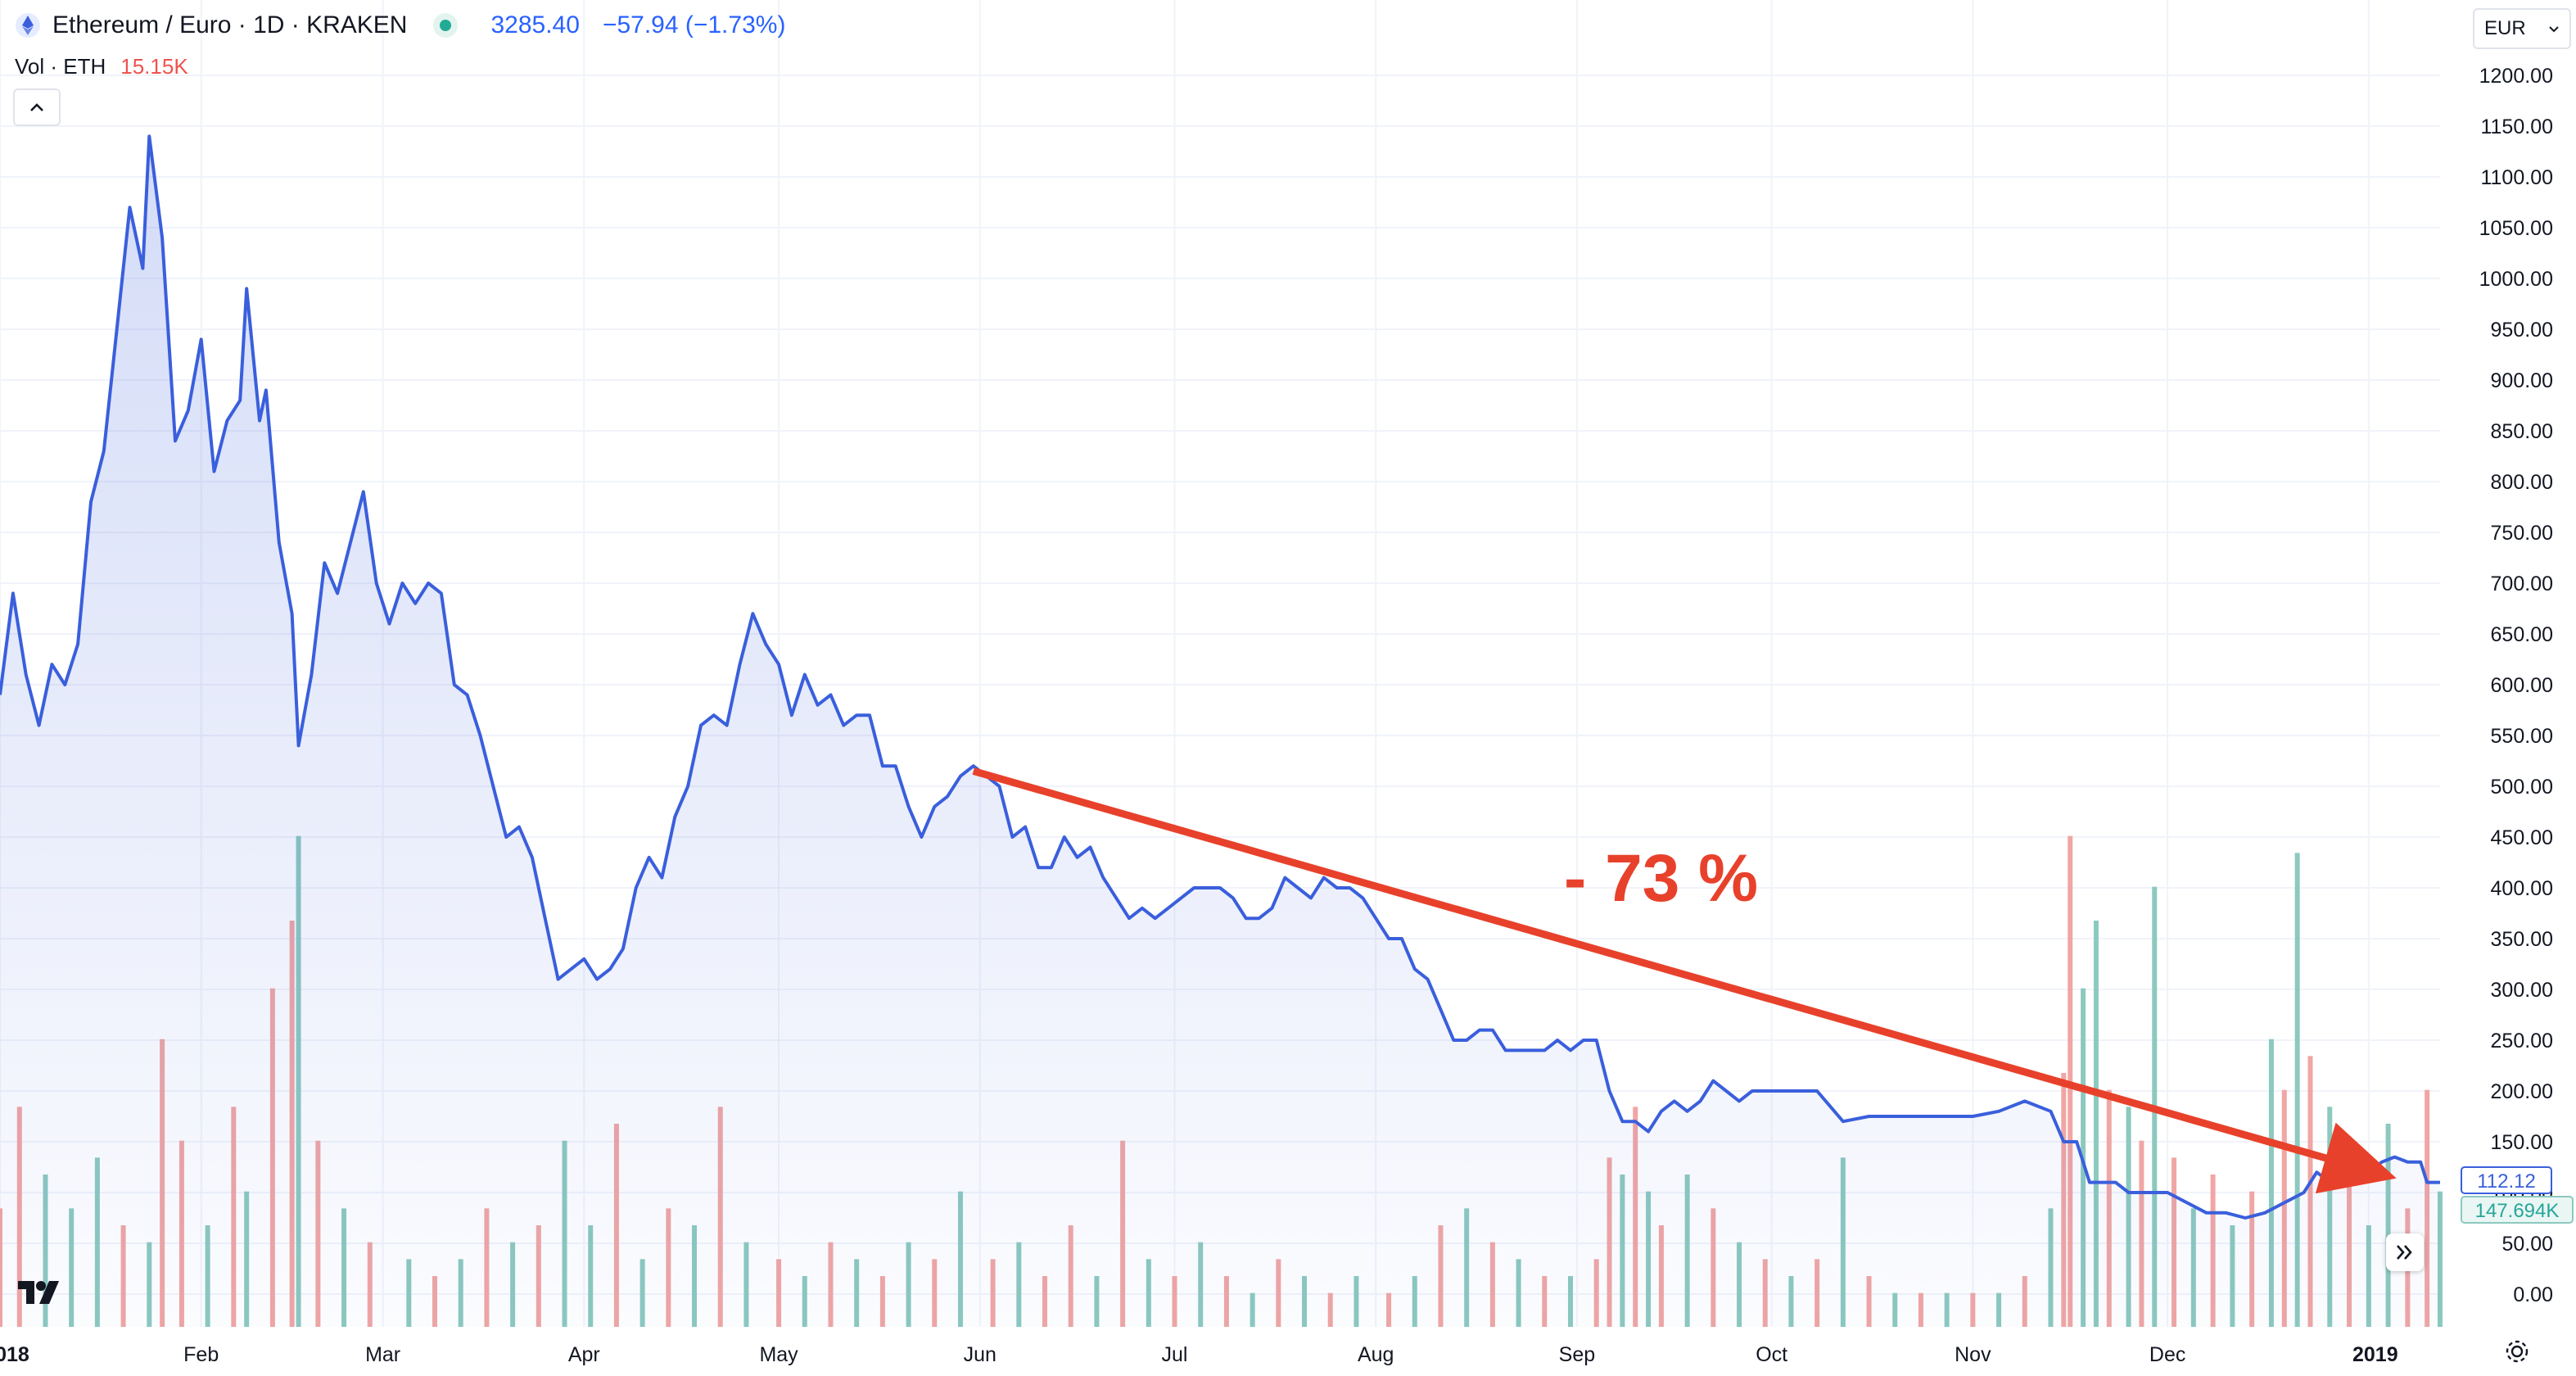  Describe the element at coordinates (2522, 685) in the screenshot. I see `y-tick-label: 600.00` at that location.